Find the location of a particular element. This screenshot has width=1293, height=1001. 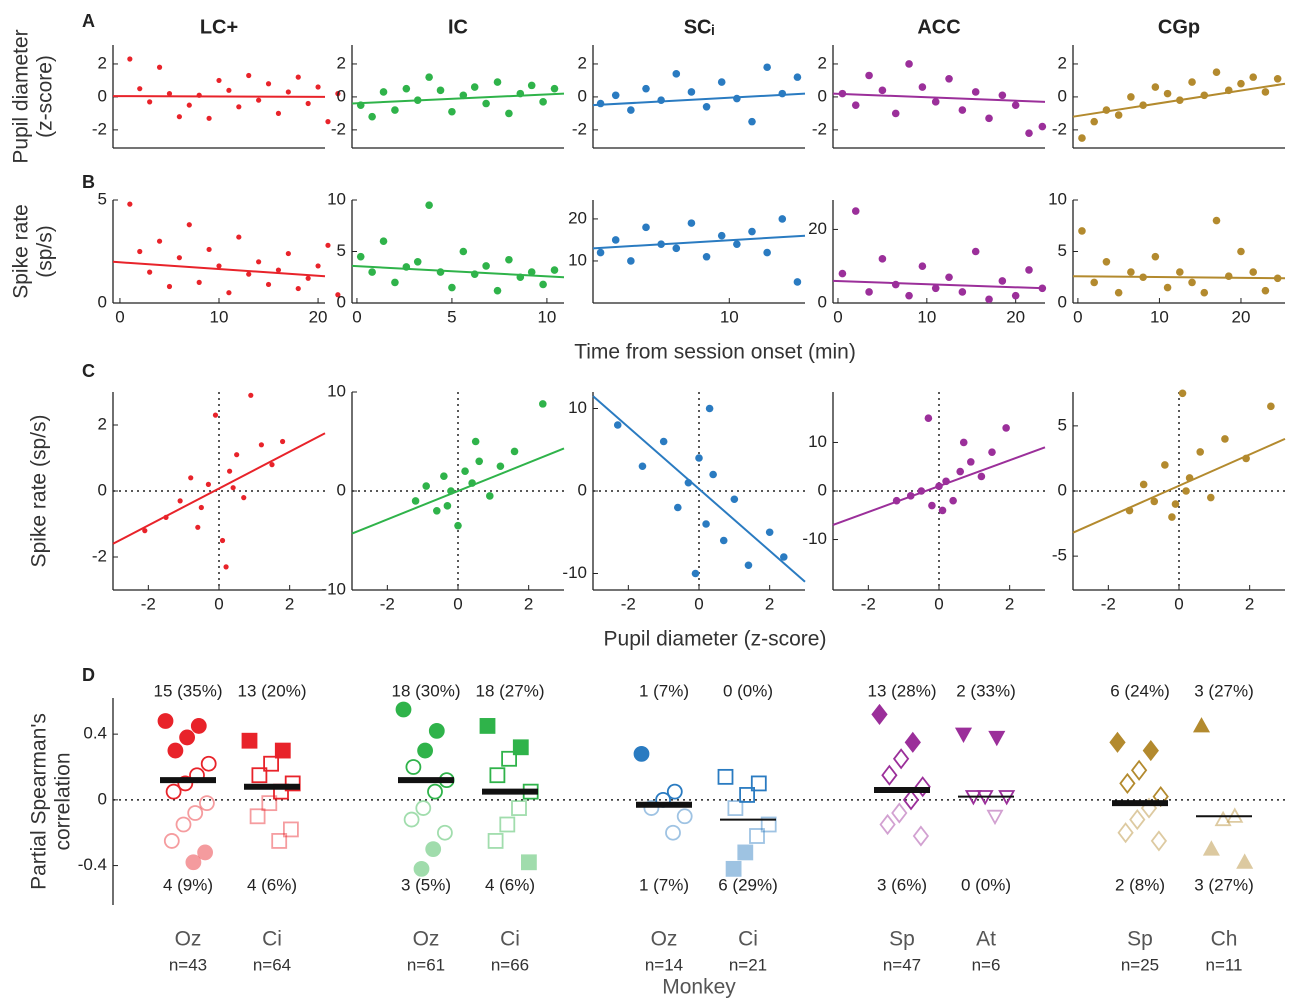

n-label: n=43 is located at coordinates (188, 964).